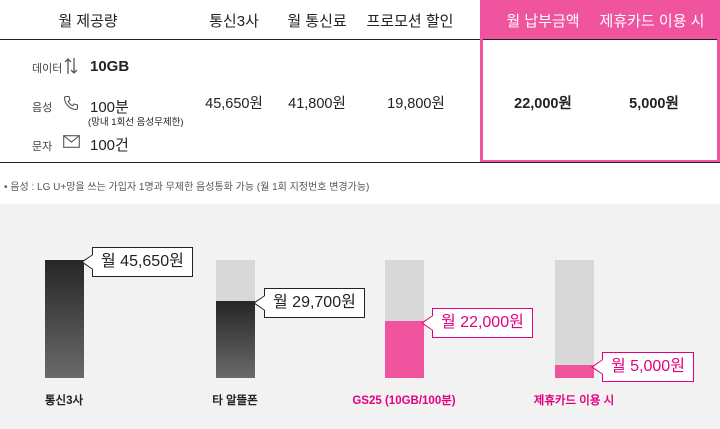 This screenshot has width=720, height=429. Describe the element at coordinates (109, 107) in the screenshot. I see `voice-value: 100분` at that location.